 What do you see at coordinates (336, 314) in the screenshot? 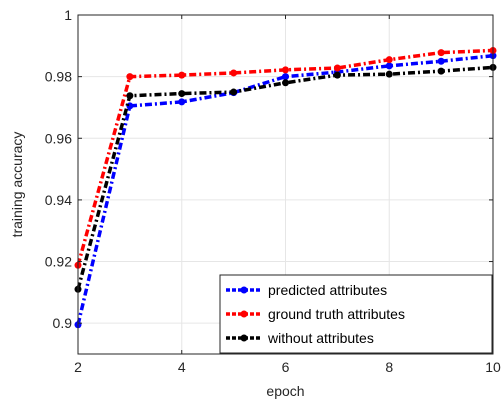
I see `legend-label: ground truth attributes` at bounding box center [336, 314].